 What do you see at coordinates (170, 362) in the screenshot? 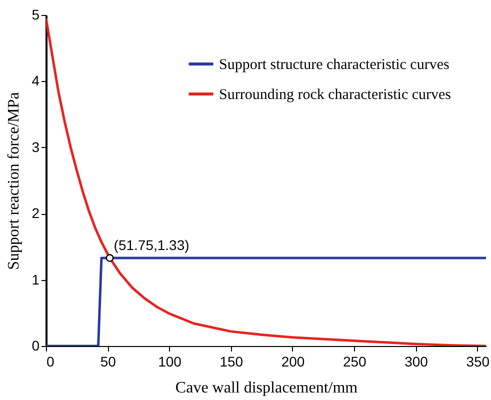
I see `x-tick-label: 100` at bounding box center [170, 362].